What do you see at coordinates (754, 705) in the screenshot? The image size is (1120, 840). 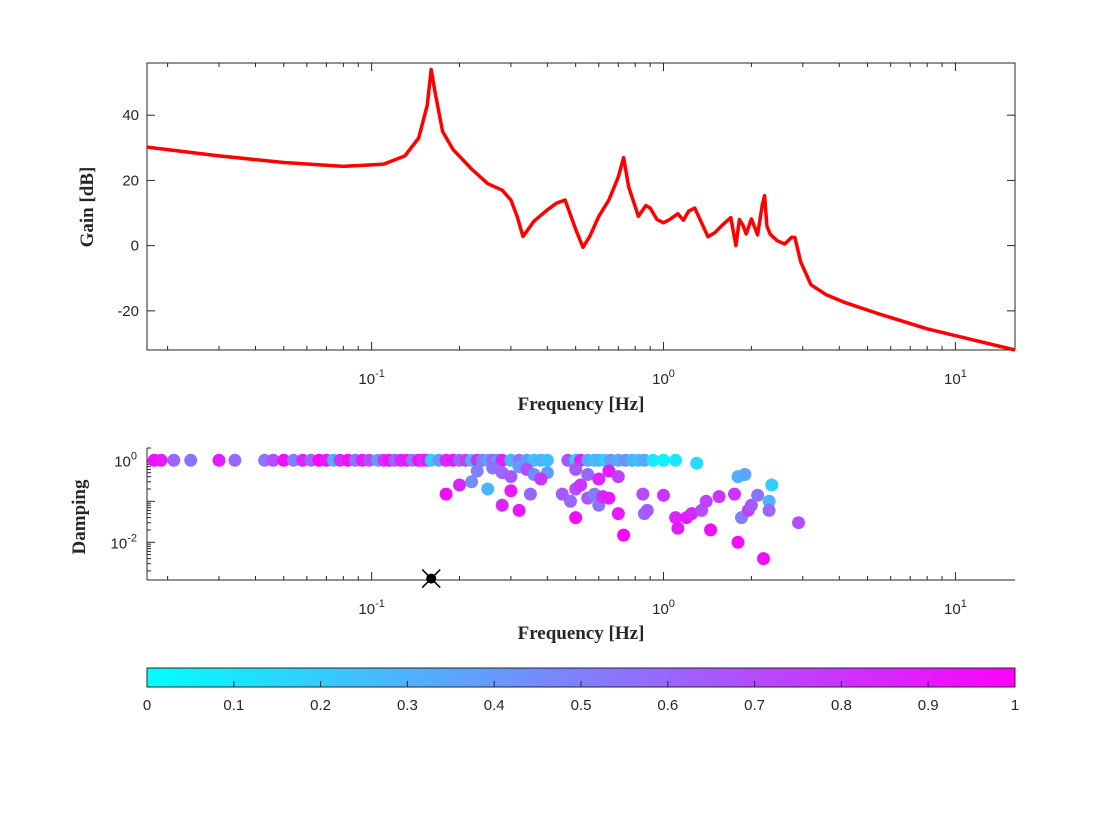 I see `colorbar-tick-label: 0.7` at bounding box center [754, 705].